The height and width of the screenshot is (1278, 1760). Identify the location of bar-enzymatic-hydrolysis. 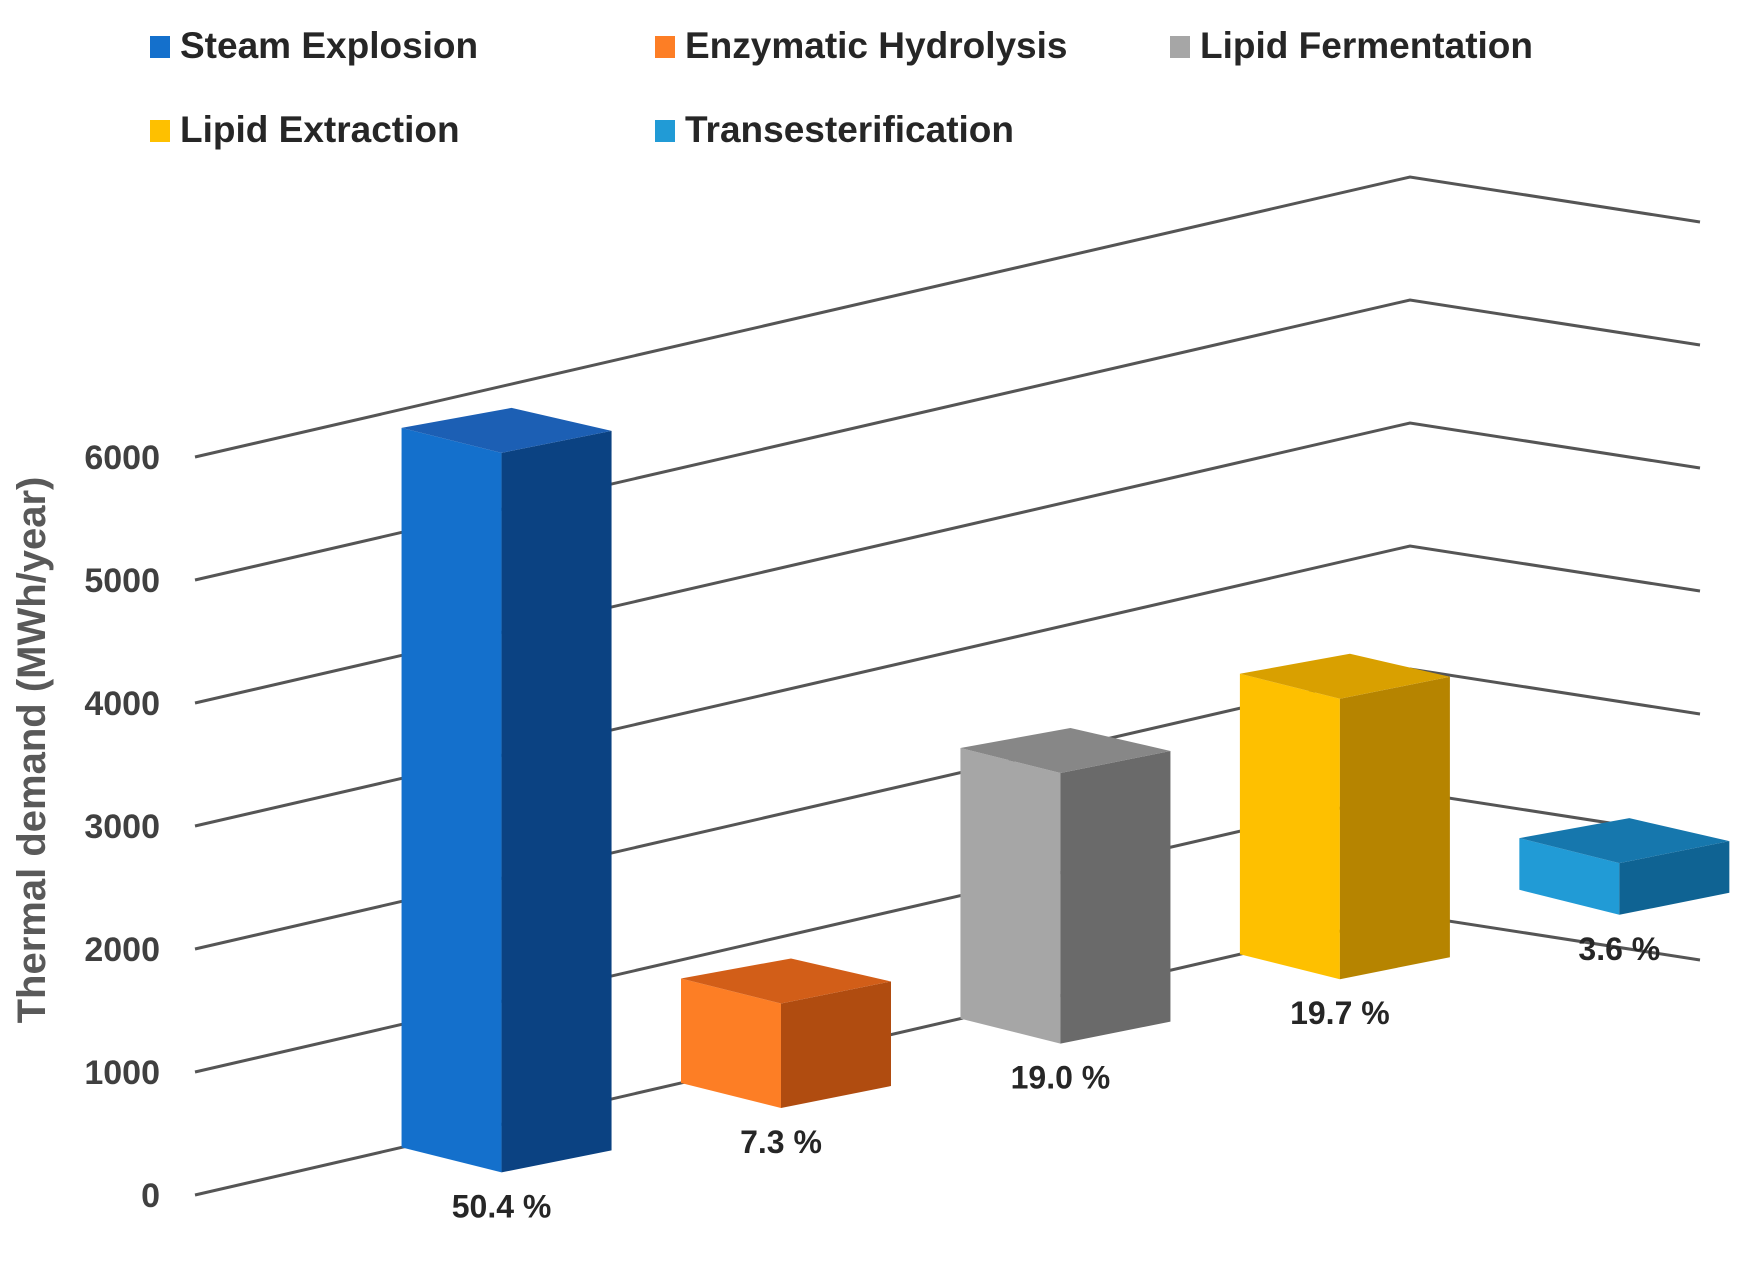
(786, 1033).